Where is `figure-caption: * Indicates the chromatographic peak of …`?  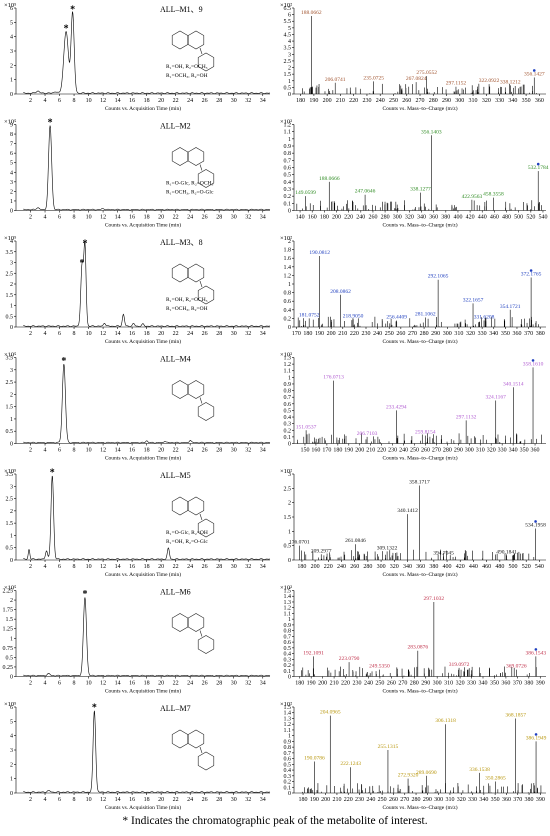
figure-caption: * Indicates the chromatographic peak of … is located at coordinates (275, 821).